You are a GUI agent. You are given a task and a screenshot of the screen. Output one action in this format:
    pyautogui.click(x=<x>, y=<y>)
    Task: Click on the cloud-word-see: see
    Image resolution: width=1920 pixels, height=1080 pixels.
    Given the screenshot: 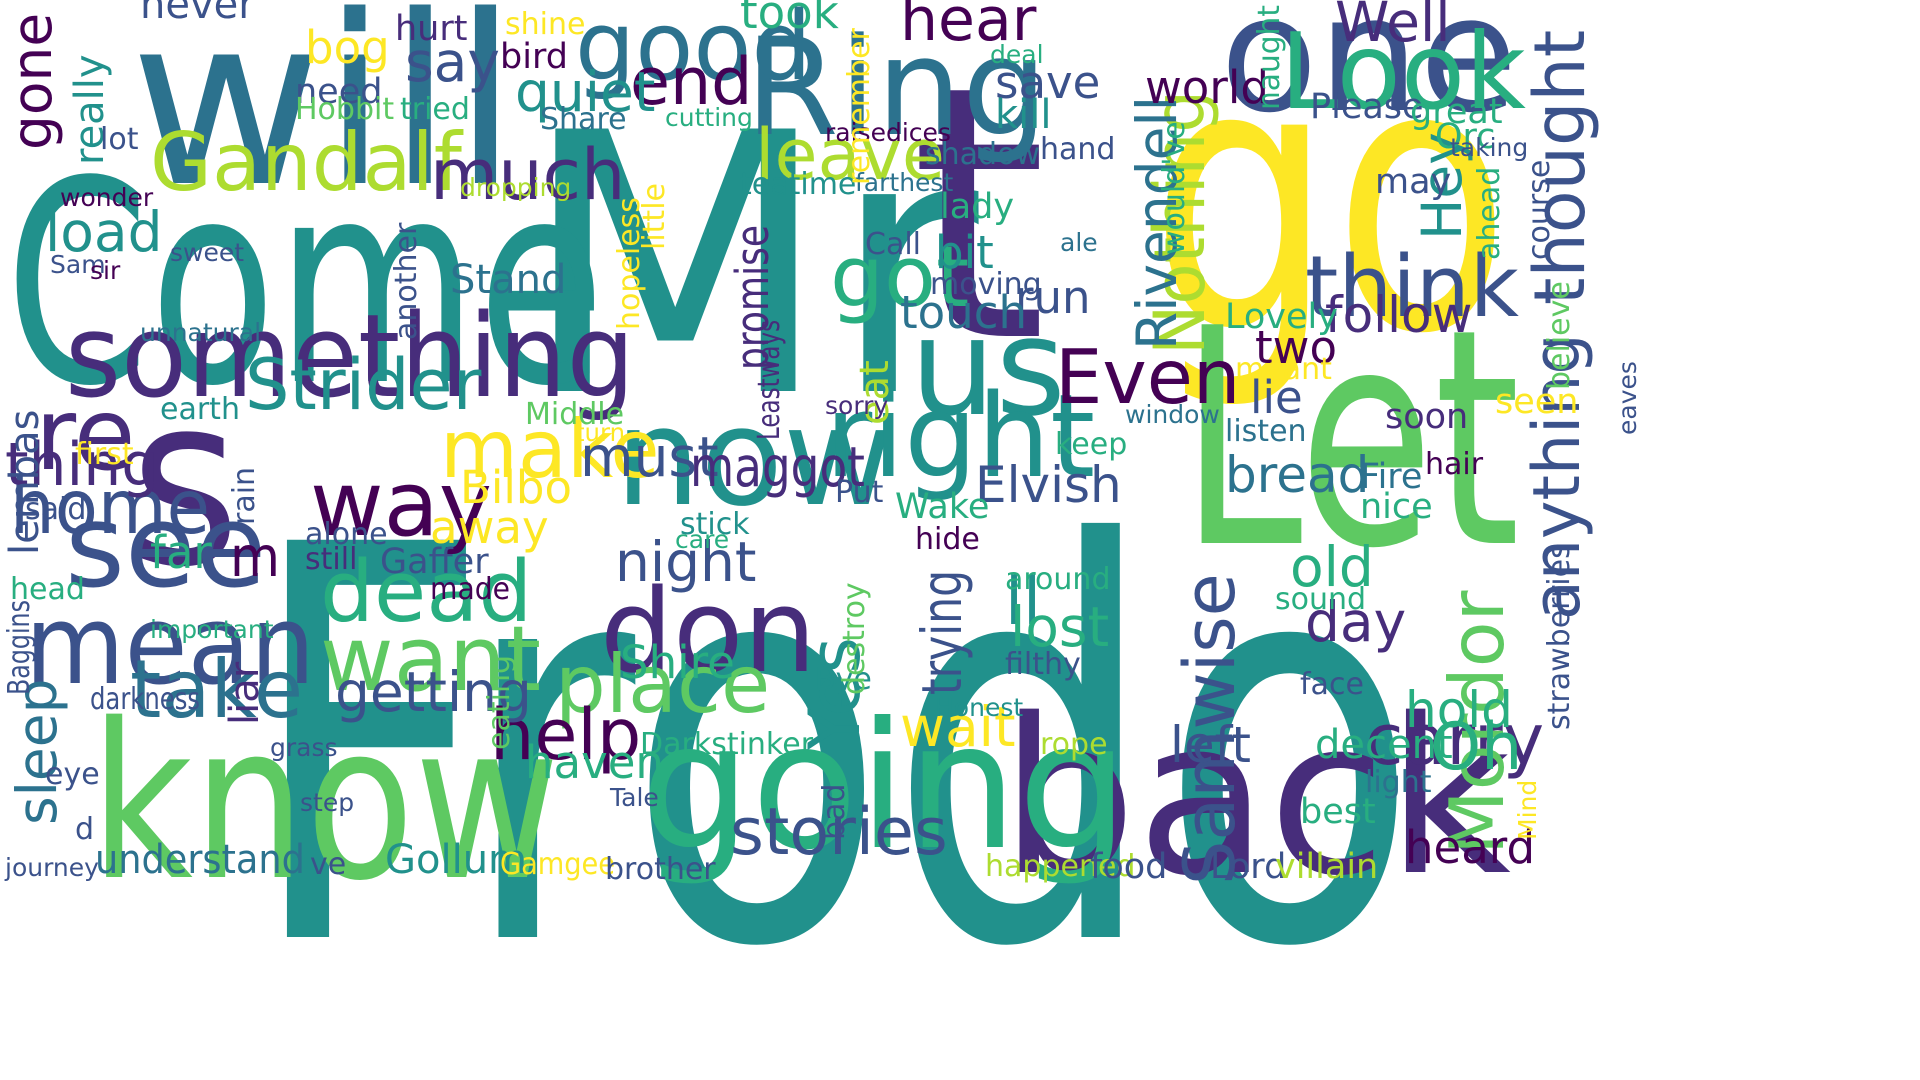 What is the action you would take?
    pyautogui.click(x=166, y=547)
    